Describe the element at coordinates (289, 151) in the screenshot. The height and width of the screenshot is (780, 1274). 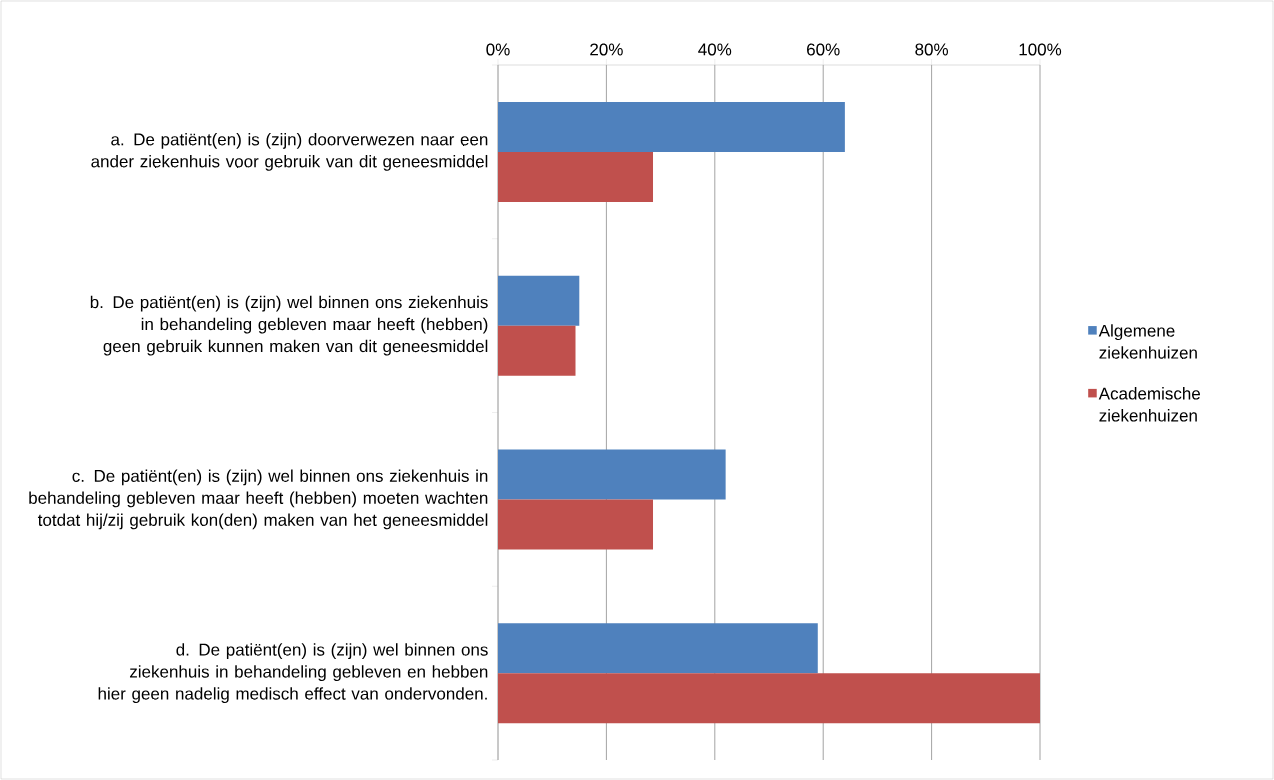
I see `y-tick-label: a. De patiënt(en) is (zijn) doorverwezen naar een ander ziekenhuis voor gebruik van dit geneesmiddel` at that location.